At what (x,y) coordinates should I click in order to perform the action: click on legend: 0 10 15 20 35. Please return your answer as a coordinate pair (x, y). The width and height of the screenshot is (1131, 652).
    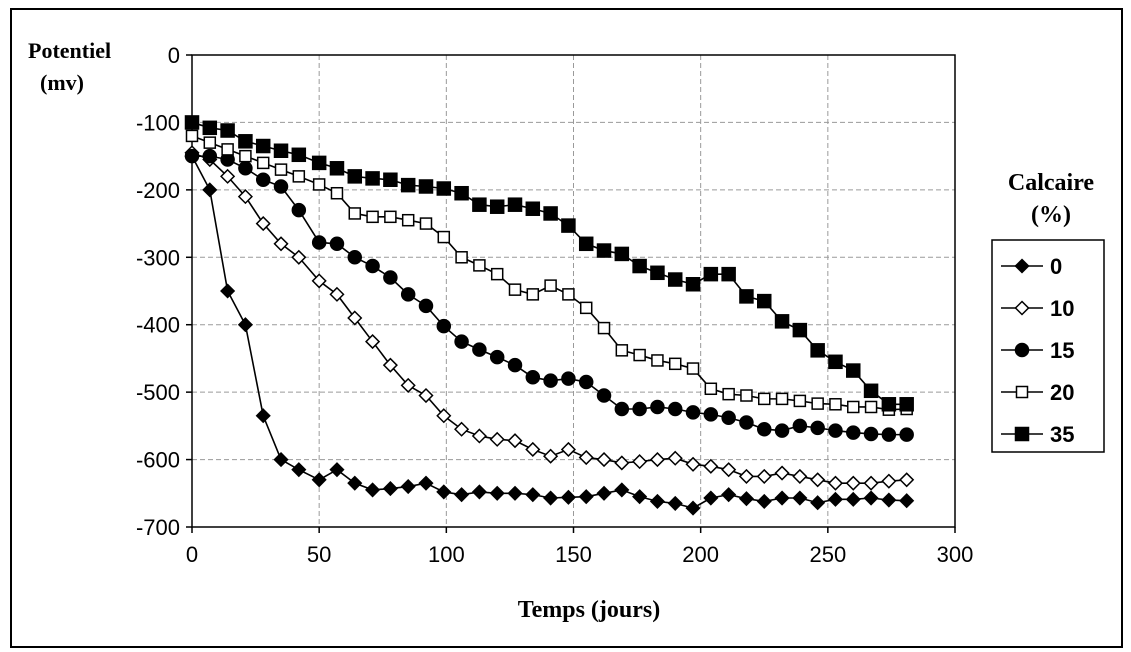
    Looking at the image, I should click on (1037, 350).